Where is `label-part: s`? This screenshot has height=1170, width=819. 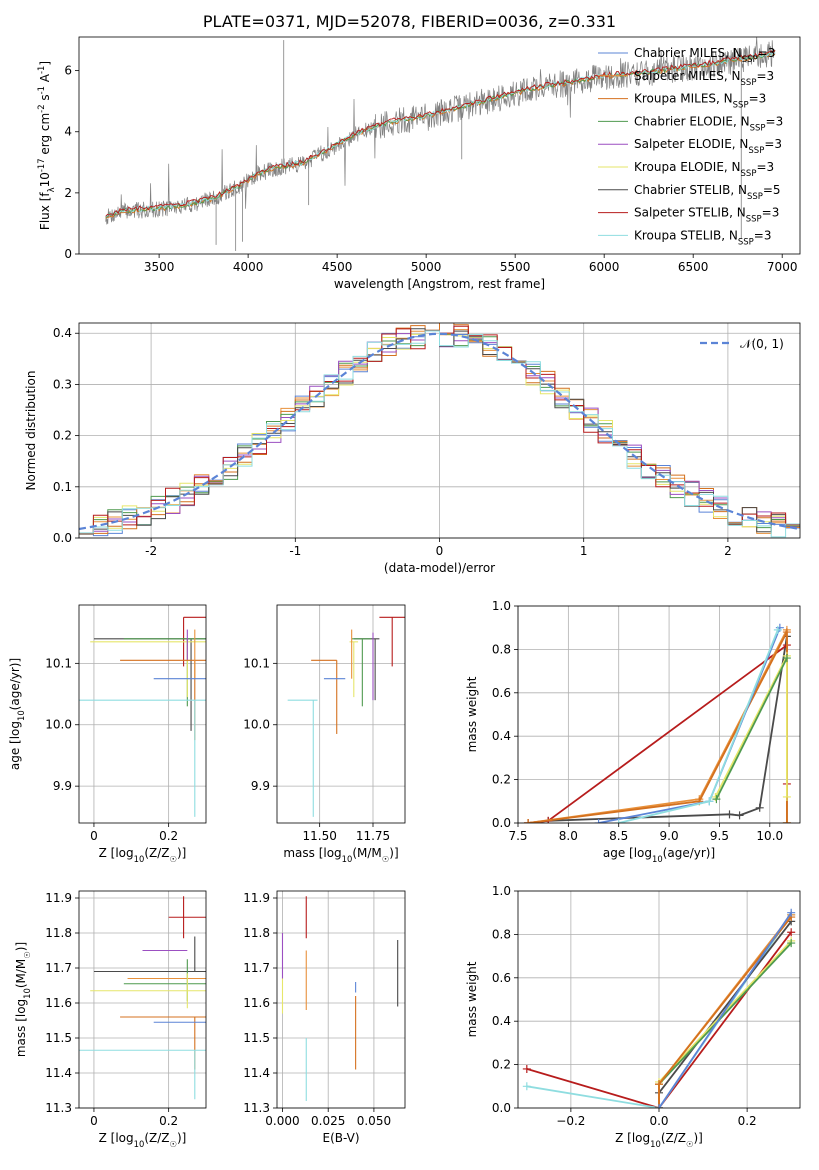
label-part: s is located at coordinates (45, 99).